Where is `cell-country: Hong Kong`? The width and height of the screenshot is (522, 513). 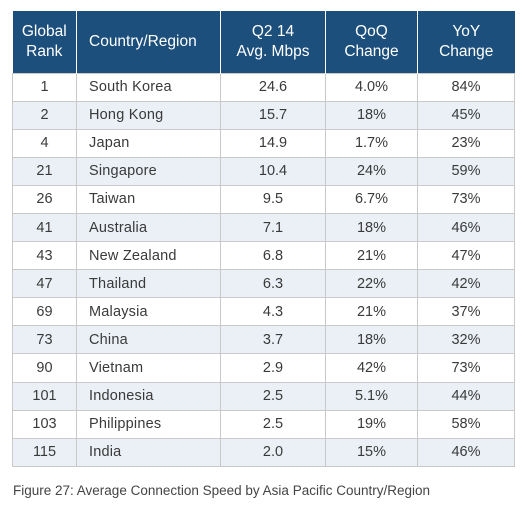
cell-country: Hong Kong is located at coordinates (148, 115).